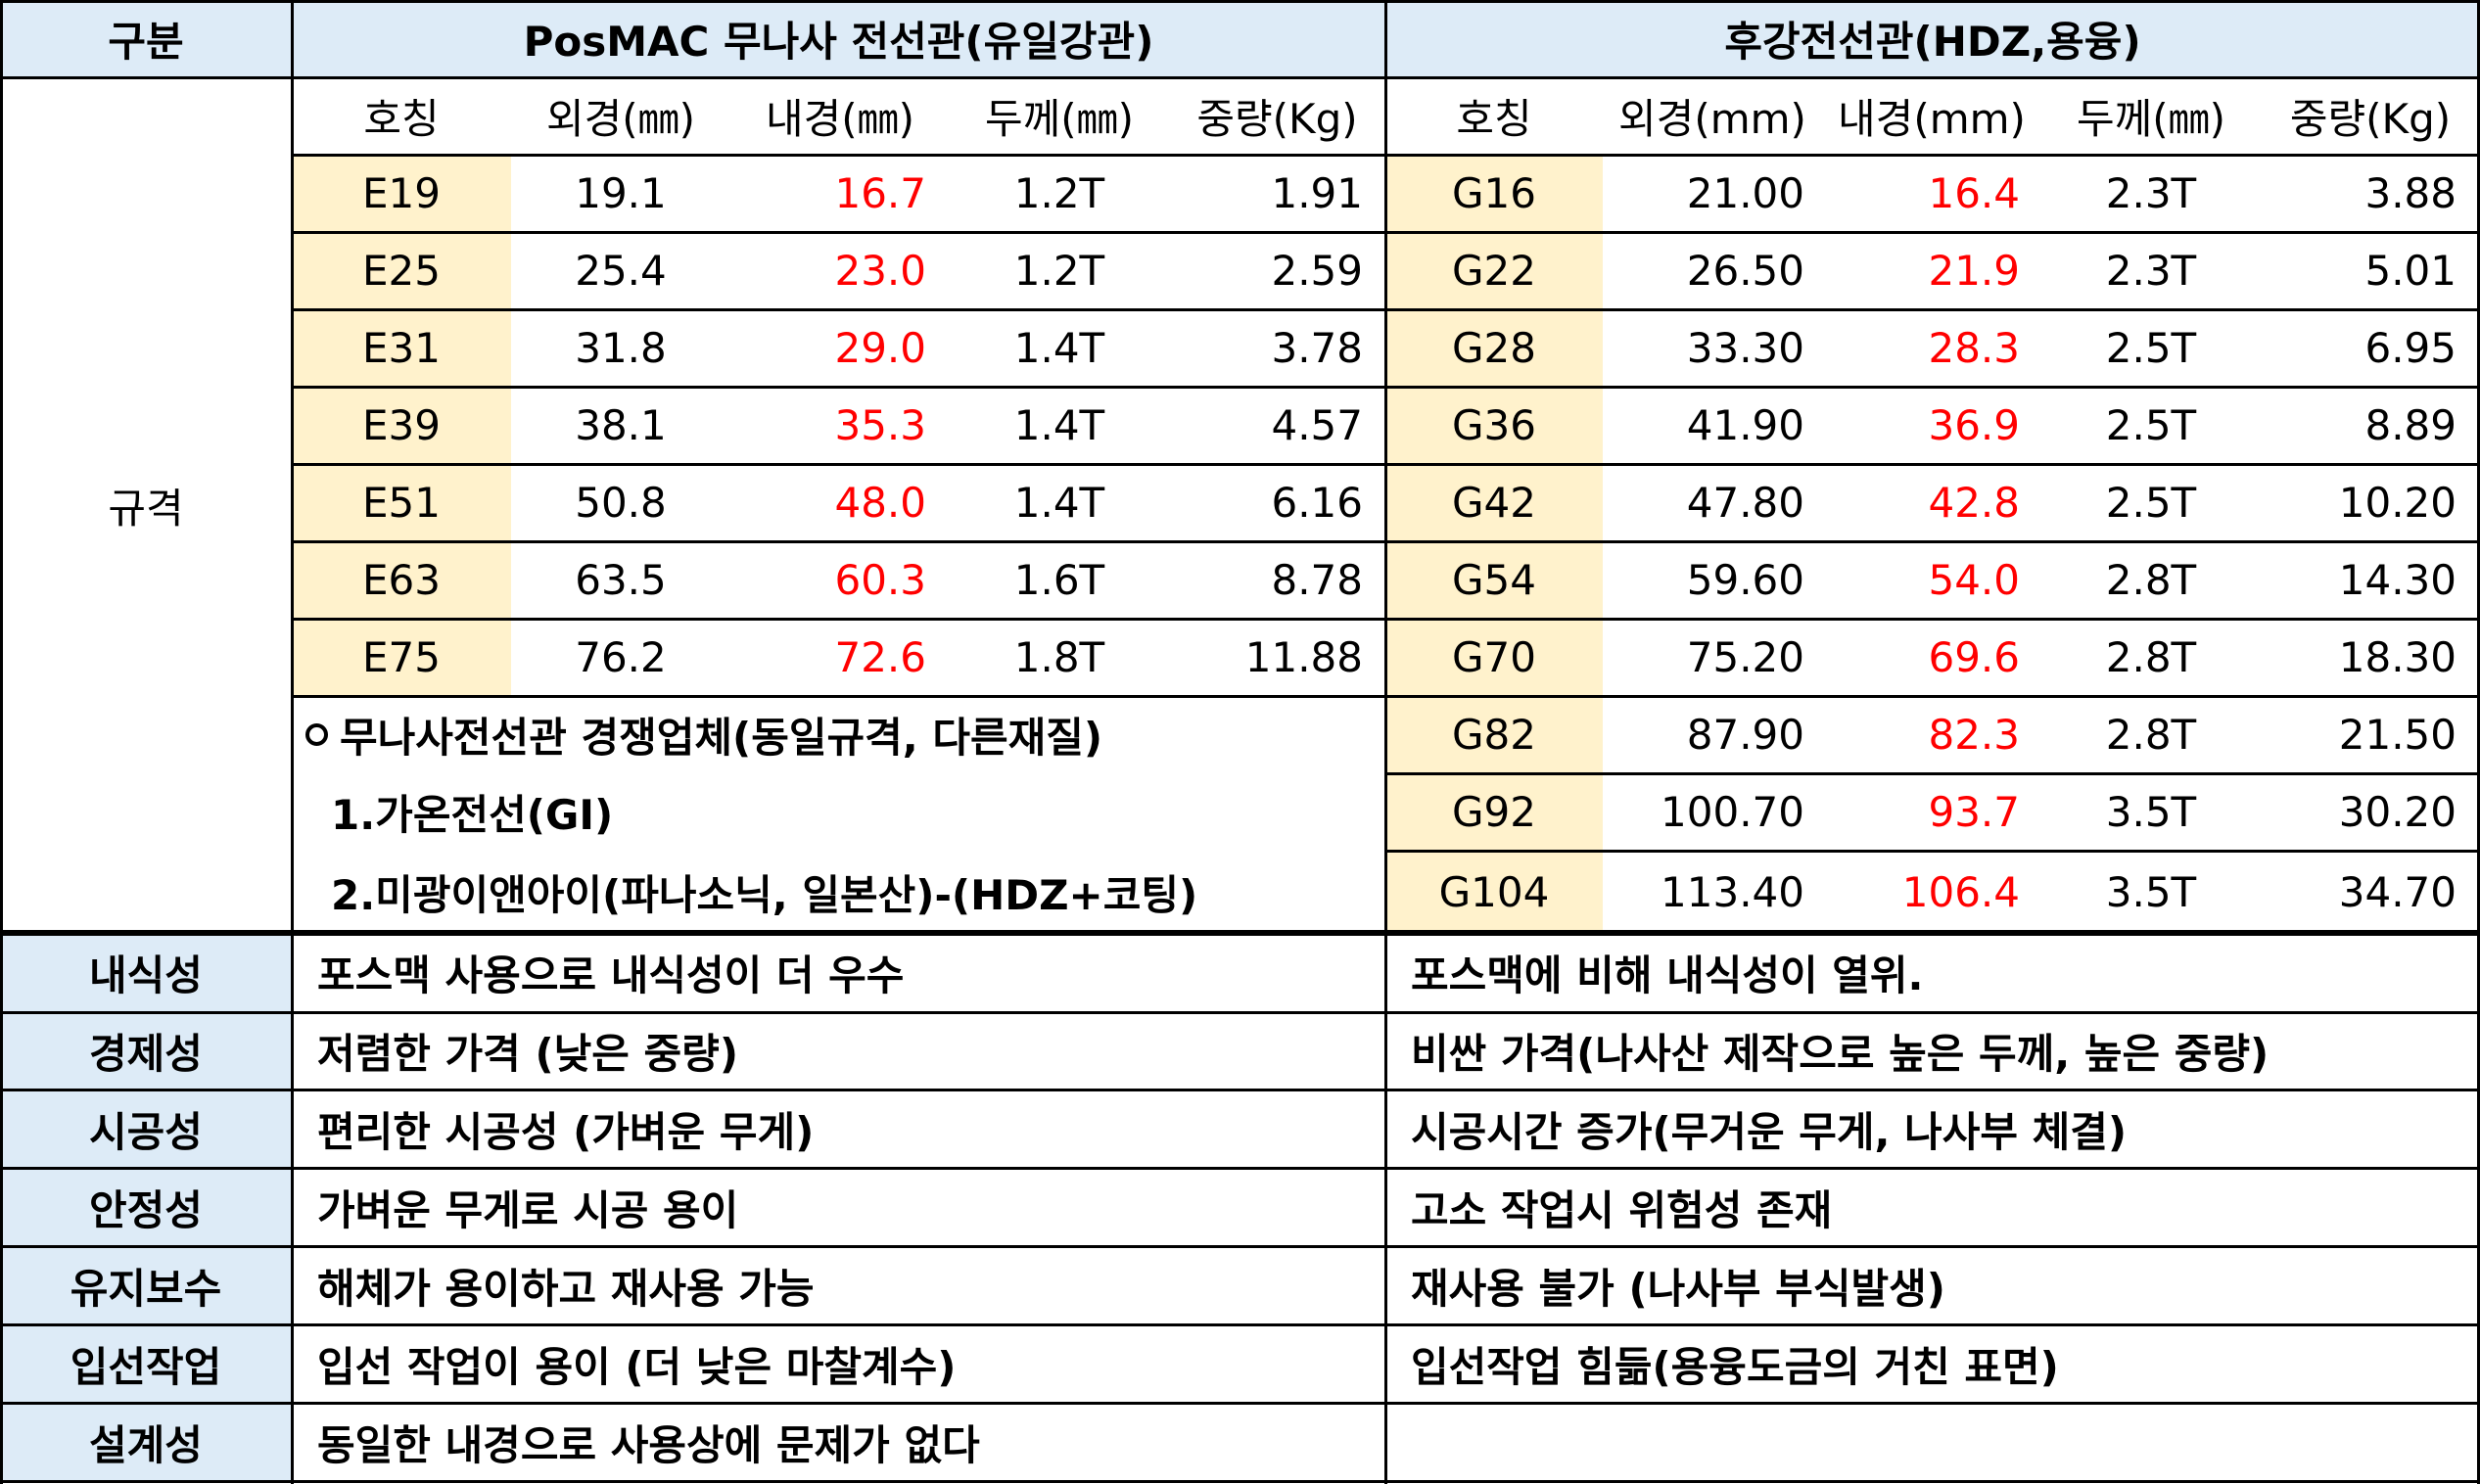  What do you see at coordinates (621, 119) in the screenshot?
I see `posmac-col-outer-diameter: 외경(㎜)` at bounding box center [621, 119].